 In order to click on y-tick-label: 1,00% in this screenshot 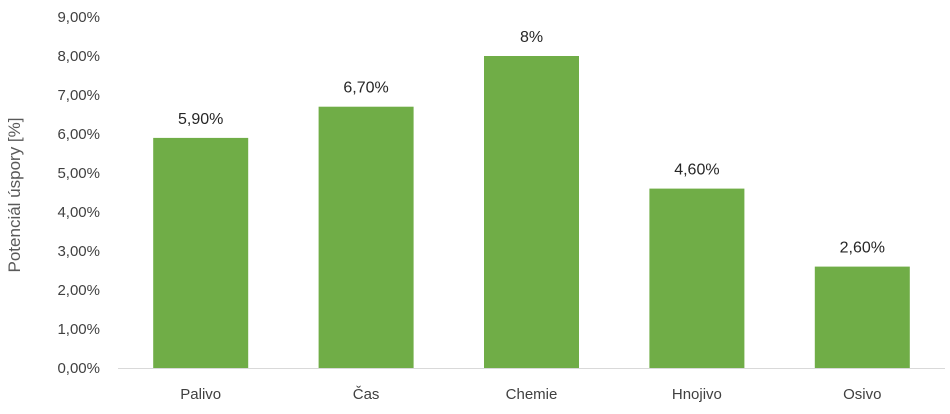, I will do `click(78, 329)`.